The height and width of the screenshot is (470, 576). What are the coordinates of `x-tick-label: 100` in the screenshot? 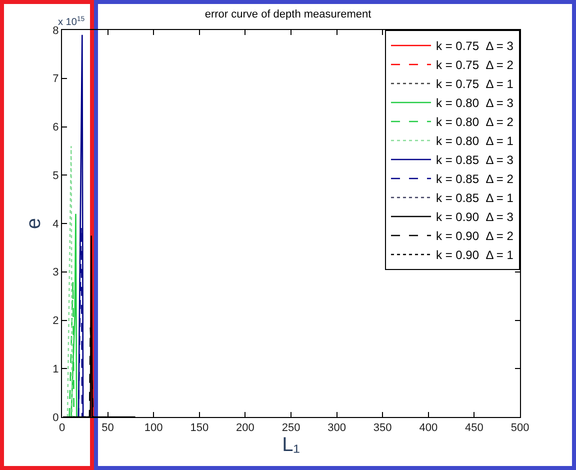 It's located at (153, 428).